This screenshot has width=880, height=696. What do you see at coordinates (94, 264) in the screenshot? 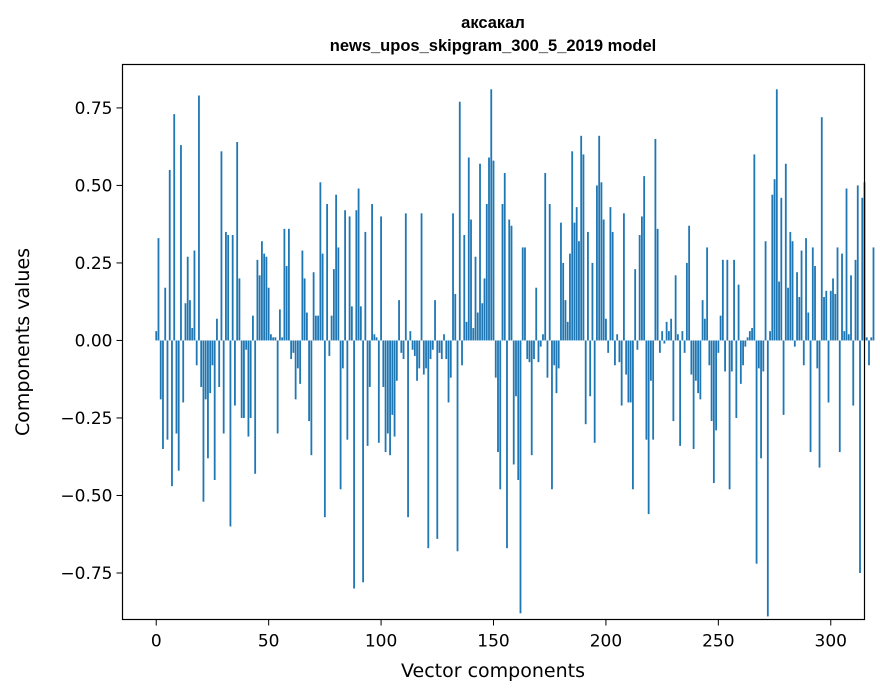
I see `y-tick-label: 0.25` at bounding box center [94, 264].